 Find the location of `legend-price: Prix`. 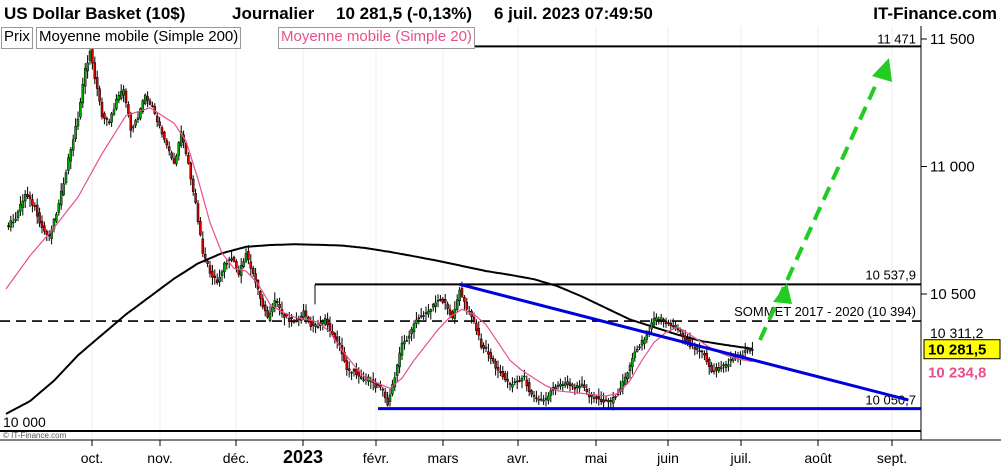

legend-price: Prix is located at coordinates (17, 38).